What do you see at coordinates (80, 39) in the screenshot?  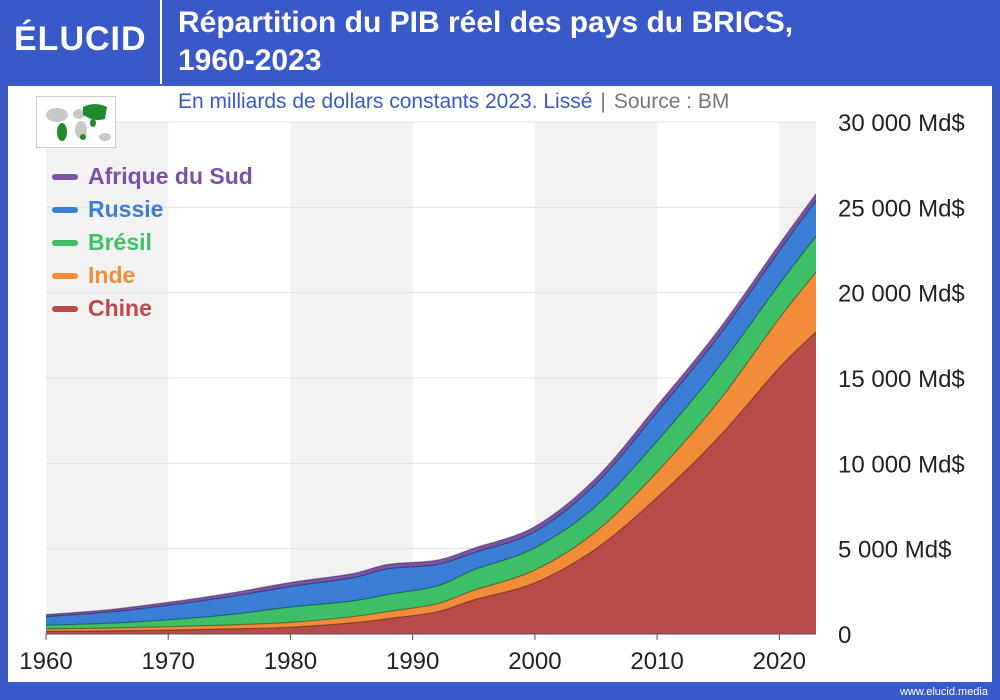 I see `elucid-logo: ÉLUCID` at bounding box center [80, 39].